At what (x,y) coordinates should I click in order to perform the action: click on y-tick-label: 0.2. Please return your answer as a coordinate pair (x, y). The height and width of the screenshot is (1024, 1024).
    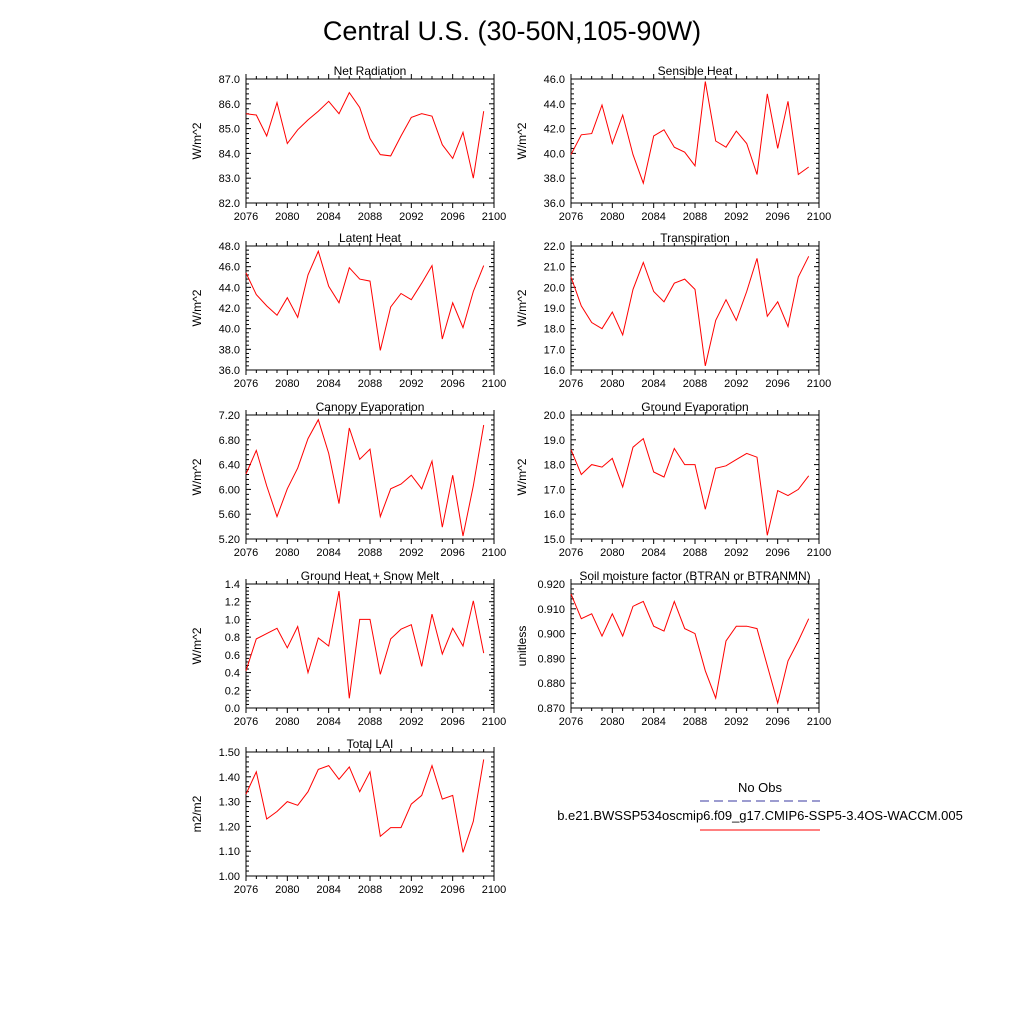
    Looking at the image, I should click on (232, 691).